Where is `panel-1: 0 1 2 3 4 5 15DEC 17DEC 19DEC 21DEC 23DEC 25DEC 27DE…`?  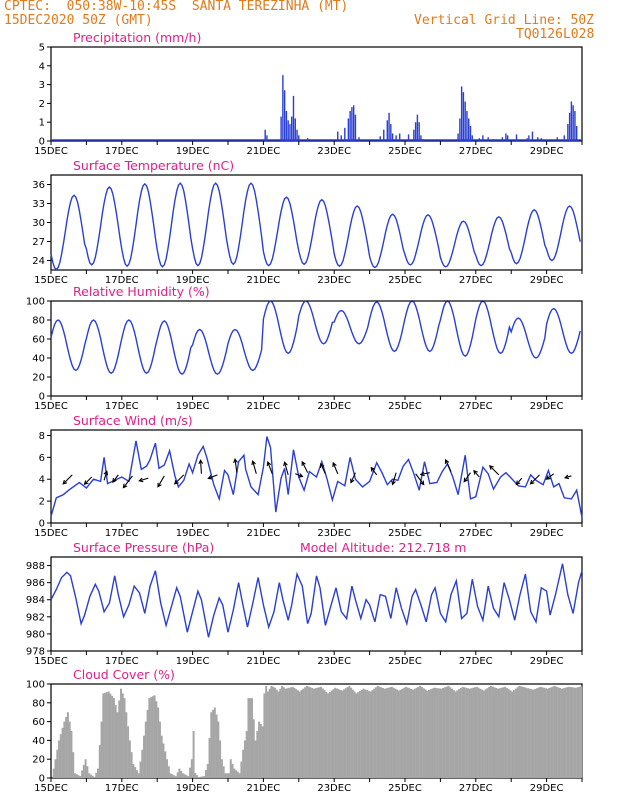
panel-1: 0 1 2 3 4 5 15DEC 17DEC 19DEC 21DEC 23DEC 25DEC 27DE… is located at coordinates (308, 93).